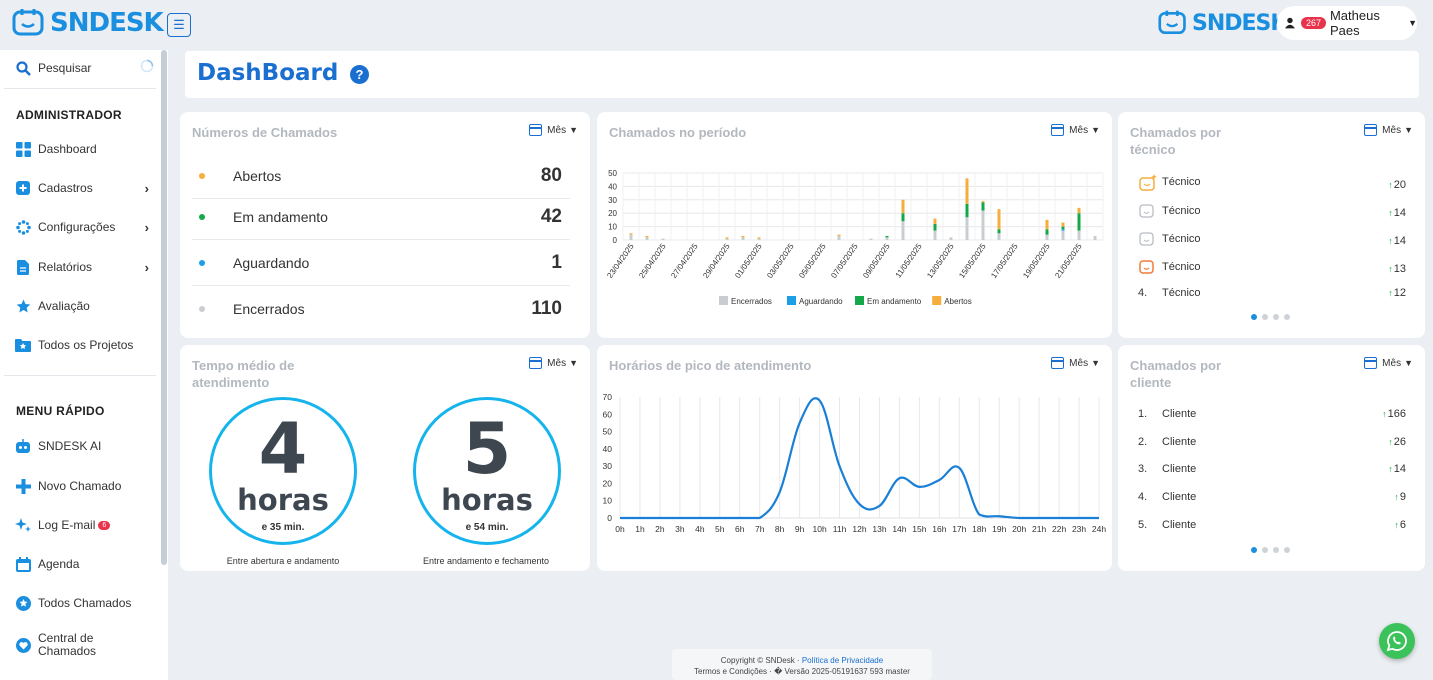  What do you see at coordinates (77, 227) in the screenshot?
I see `sidebar-item-label: Configurações` at bounding box center [77, 227].